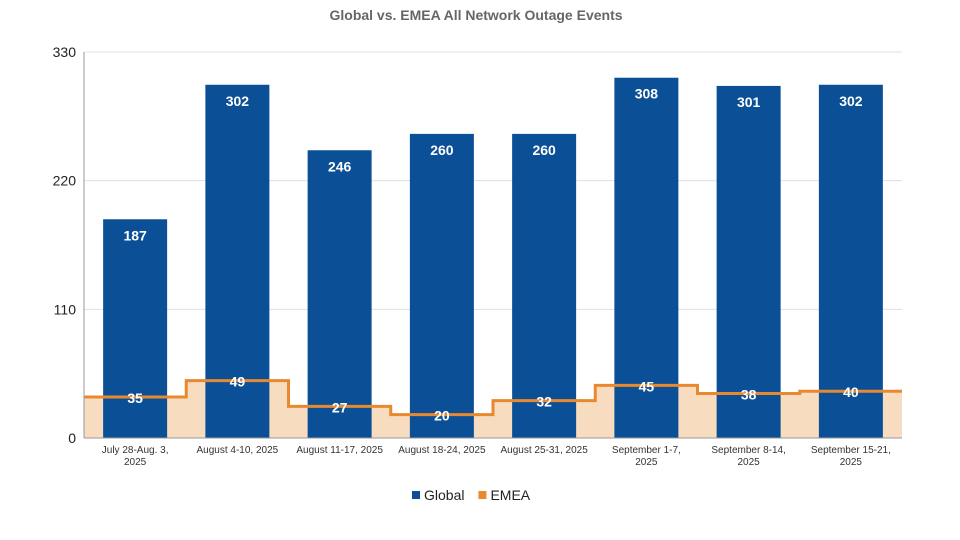 The height and width of the screenshot is (540, 960). What do you see at coordinates (135, 235) in the screenshot?
I see `global-data-label: 187` at bounding box center [135, 235].